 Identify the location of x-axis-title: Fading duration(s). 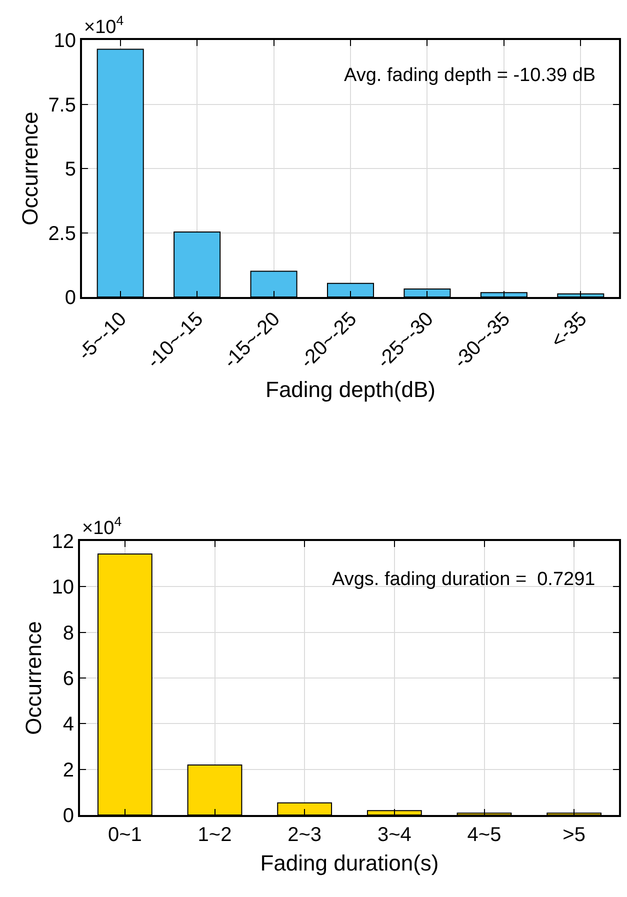
(349, 863).